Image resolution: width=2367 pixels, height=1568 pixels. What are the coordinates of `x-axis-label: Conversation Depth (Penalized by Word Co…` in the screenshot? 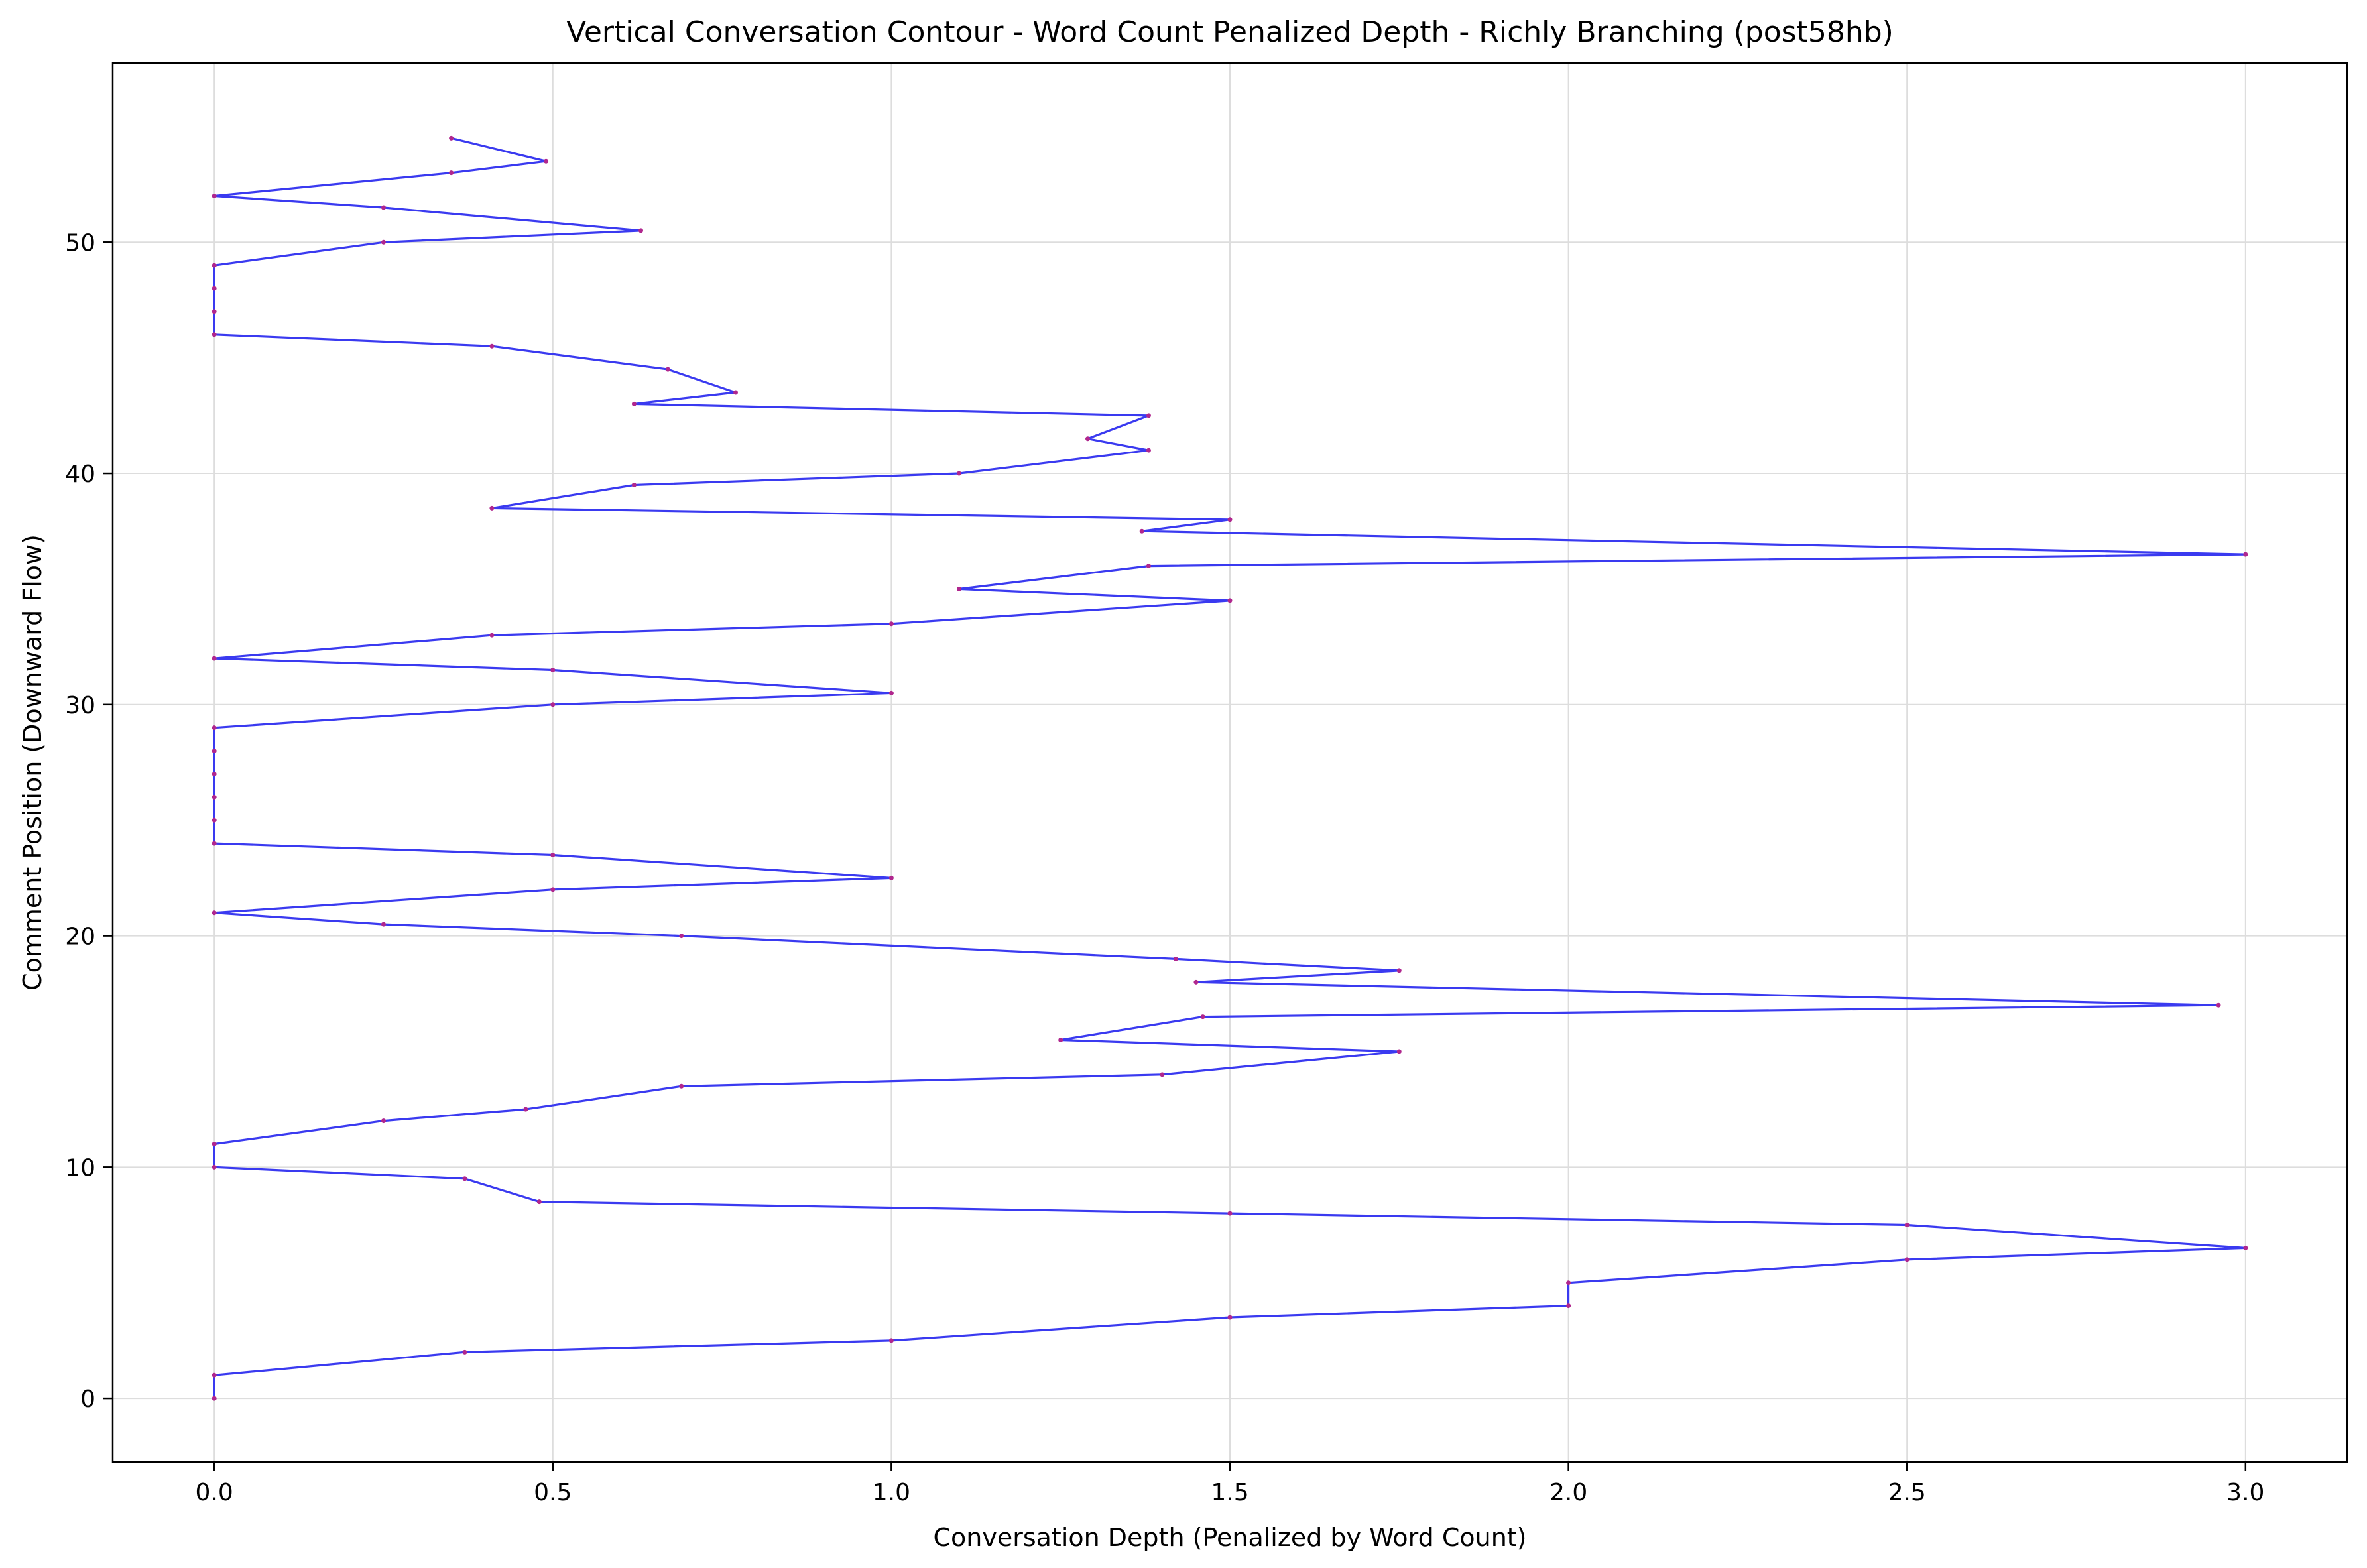 It's located at (1229, 1537).